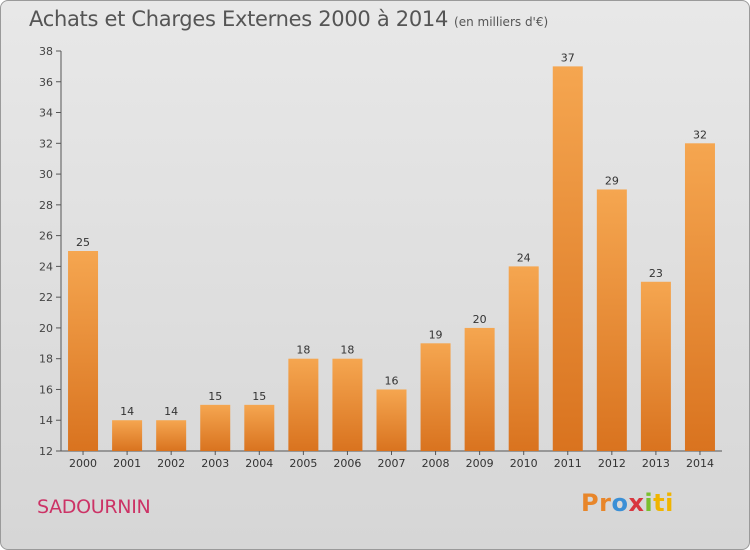  What do you see at coordinates (215, 396) in the screenshot?
I see `data-label-2003: 15` at bounding box center [215, 396].